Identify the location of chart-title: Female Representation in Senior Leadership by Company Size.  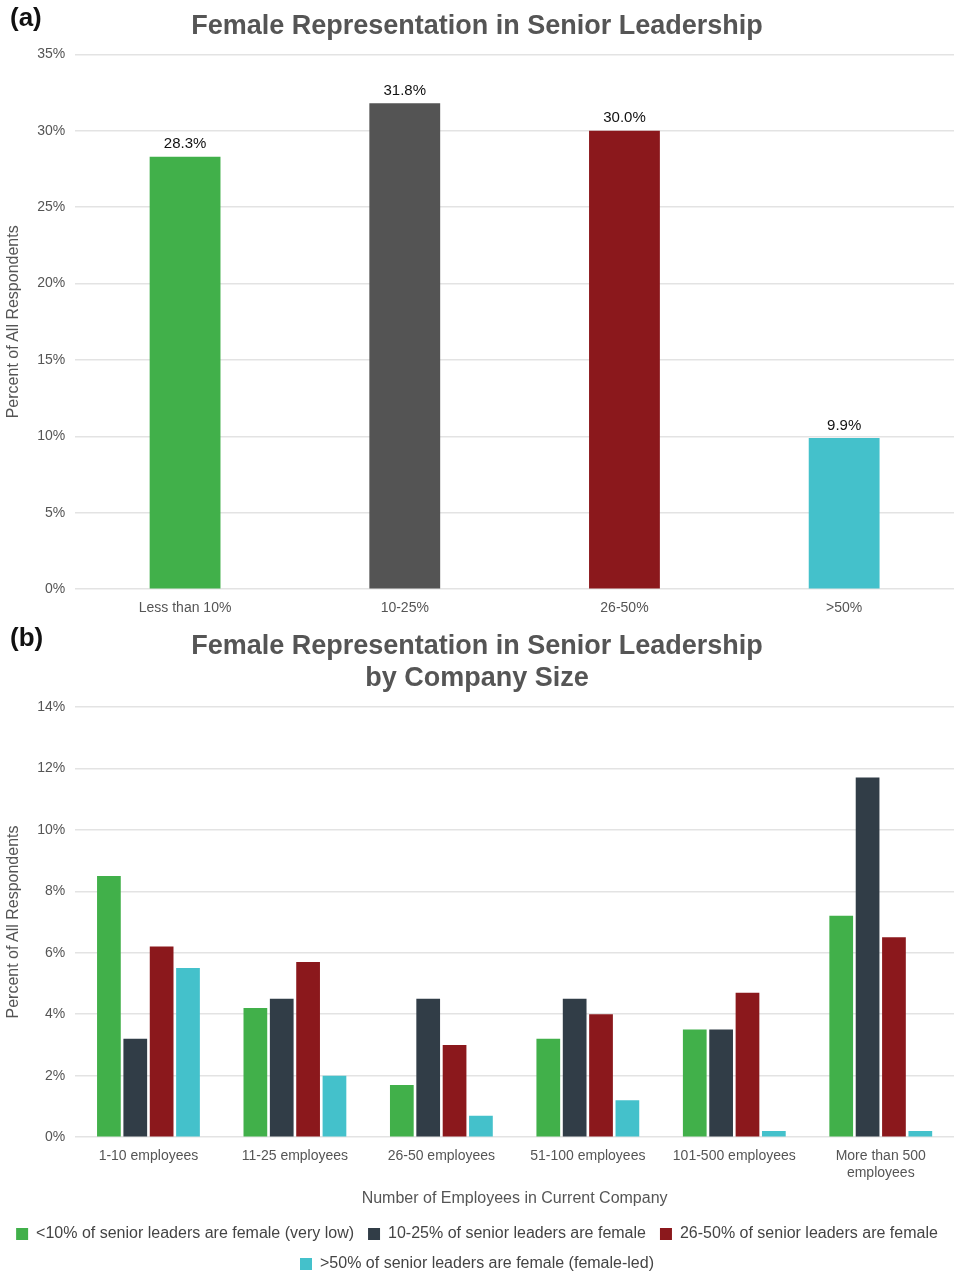
(477, 661).